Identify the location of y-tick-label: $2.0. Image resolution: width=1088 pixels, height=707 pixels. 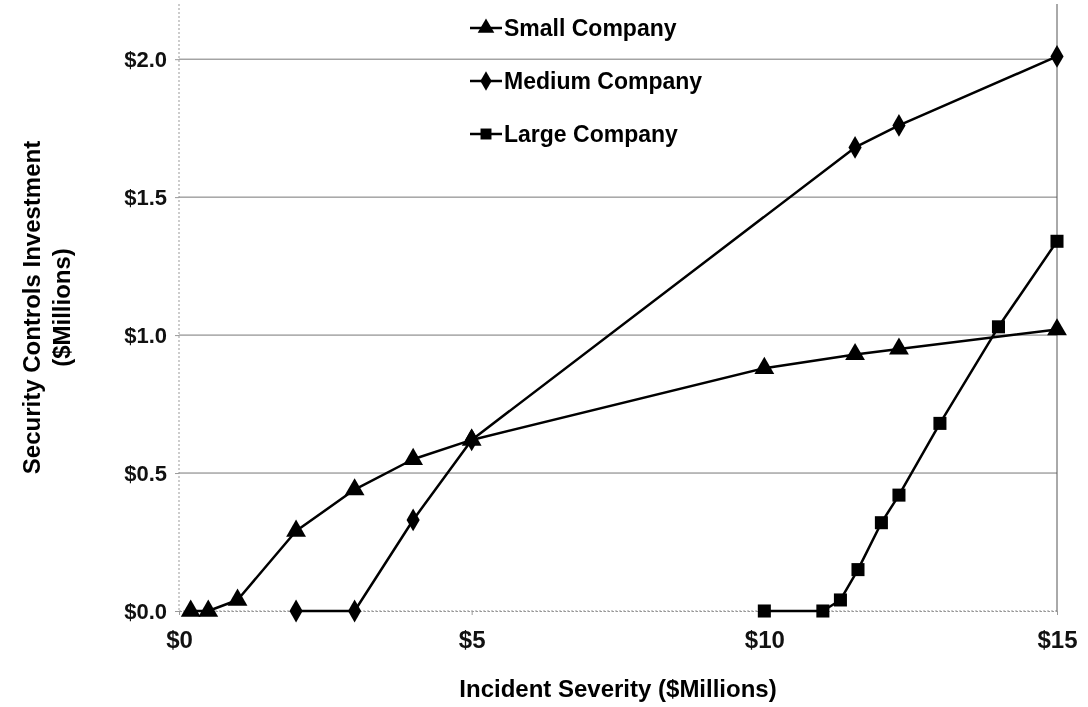
(145, 59).